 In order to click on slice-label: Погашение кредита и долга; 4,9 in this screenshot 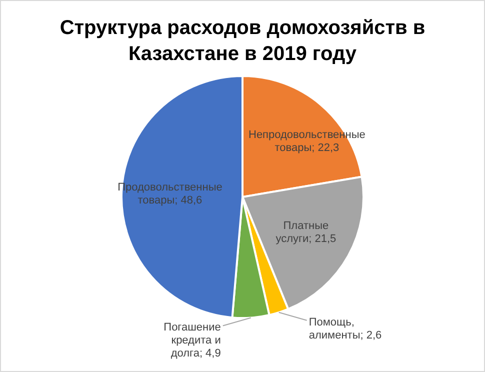, I will do `click(192, 341)`.